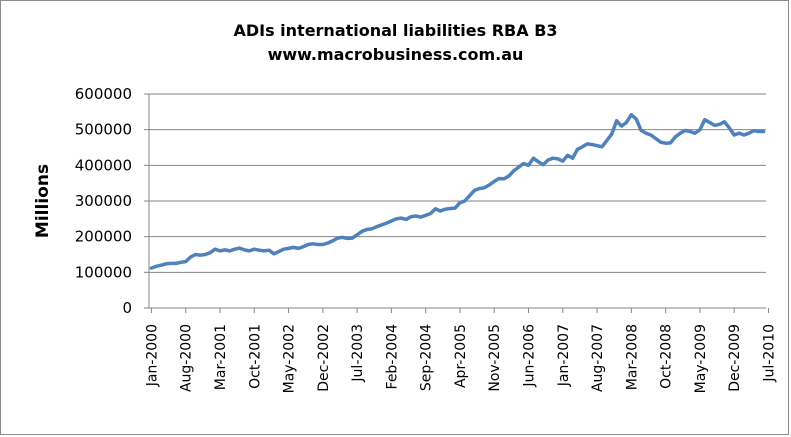 The image size is (791, 437). Describe the element at coordinates (530, 356) in the screenshot. I see `x-tick-label: Jun-2006` at that location.